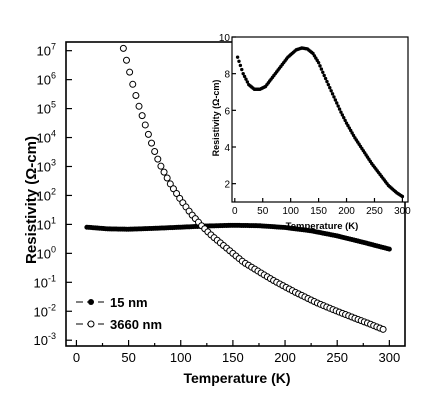  Describe the element at coordinates (46, 137) in the screenshot. I see `main-y-tick-label: 10⁴` at that location.